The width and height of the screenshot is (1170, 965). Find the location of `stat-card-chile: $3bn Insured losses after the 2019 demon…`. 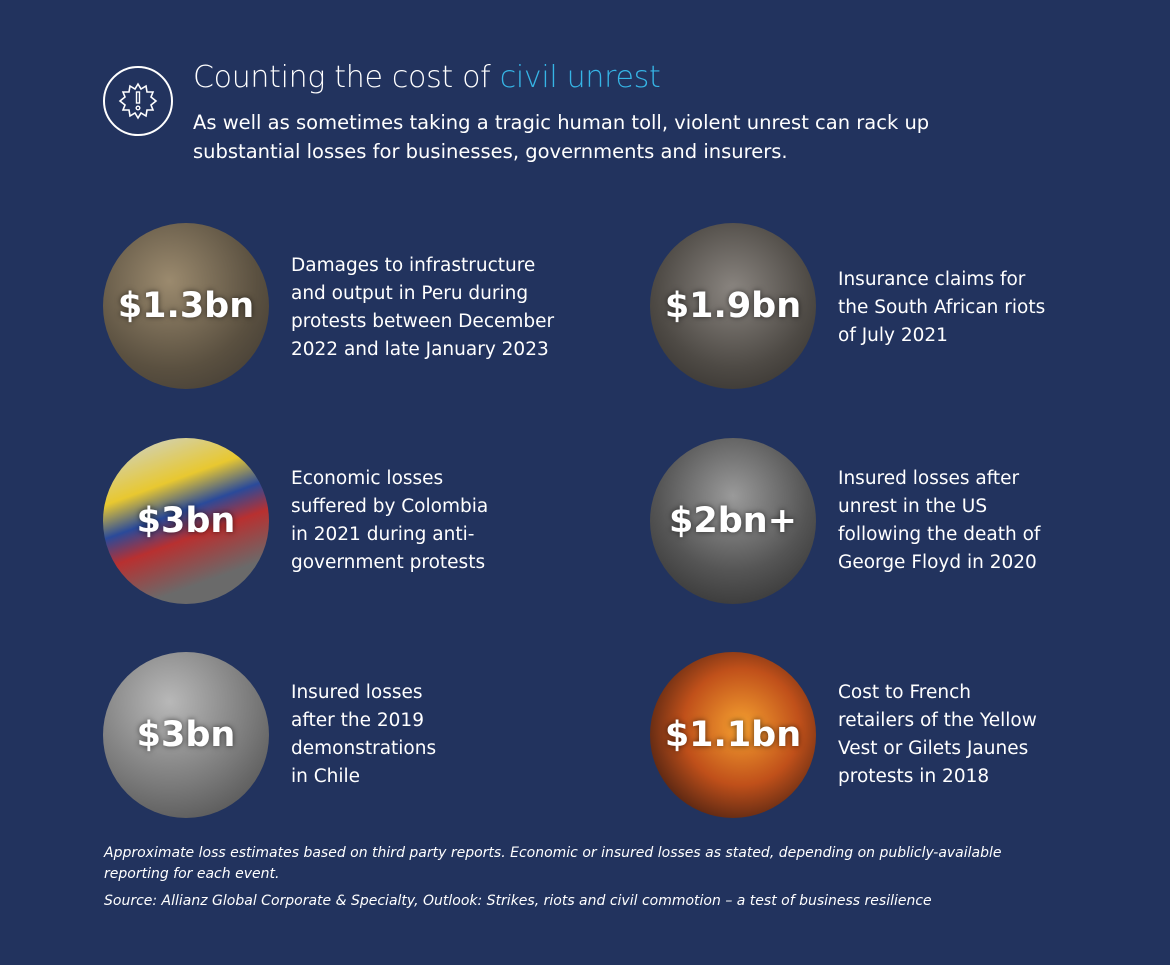

stat-card-chile: $3bn Insured losses after the 2019 demon… is located at coordinates (363, 735).